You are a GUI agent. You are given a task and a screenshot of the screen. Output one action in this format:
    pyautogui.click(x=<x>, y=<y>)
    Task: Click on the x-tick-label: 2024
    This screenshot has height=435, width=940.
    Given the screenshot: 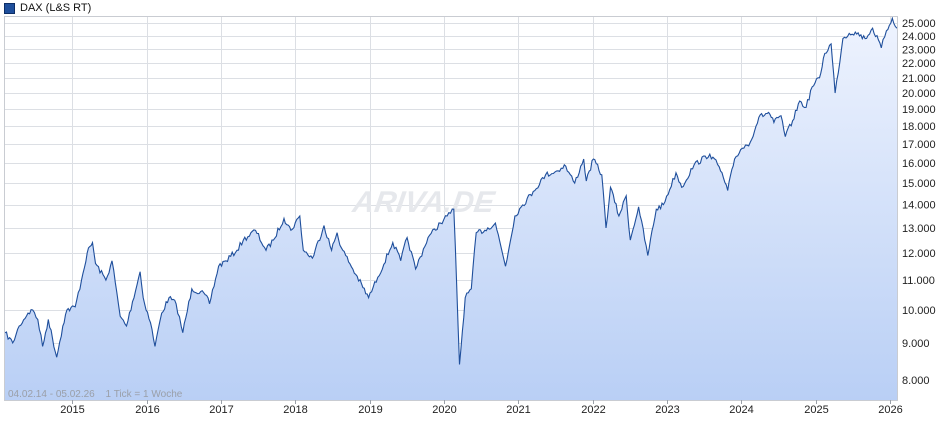 What is the action you would take?
    pyautogui.click(x=741, y=410)
    